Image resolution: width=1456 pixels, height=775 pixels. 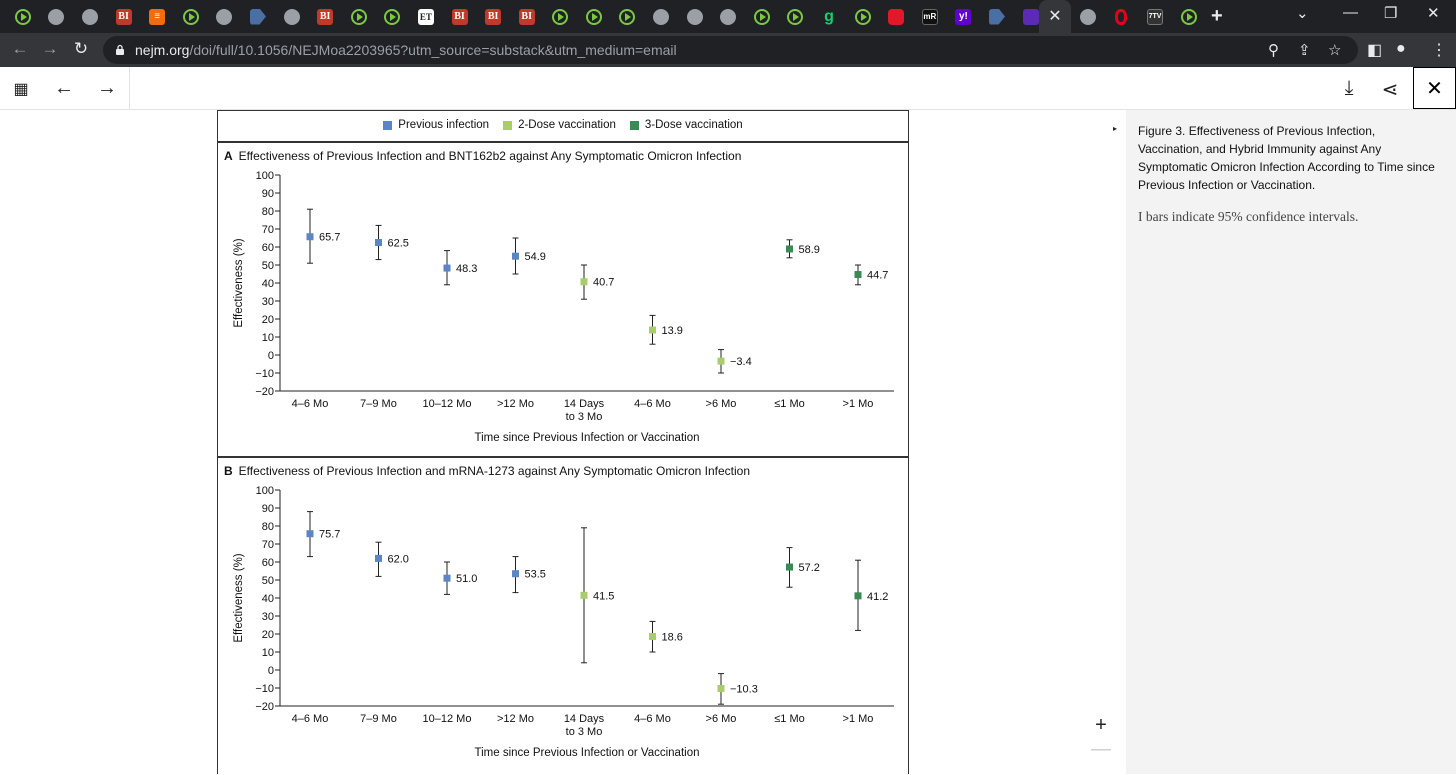 What do you see at coordinates (535, 257) in the screenshot?
I see `data-label: 54.9` at bounding box center [535, 257].